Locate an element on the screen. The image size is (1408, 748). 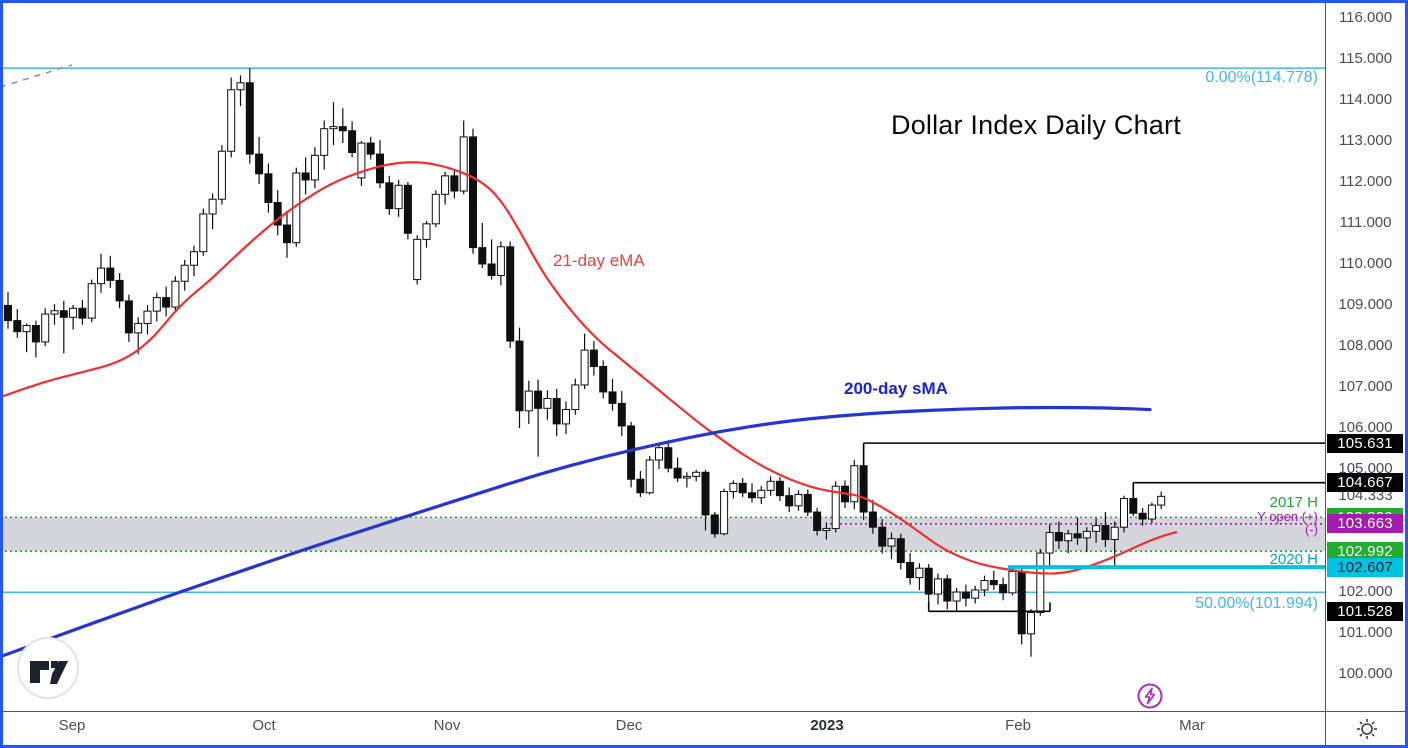
price-tick: 111.000 is located at coordinates (1365, 222).